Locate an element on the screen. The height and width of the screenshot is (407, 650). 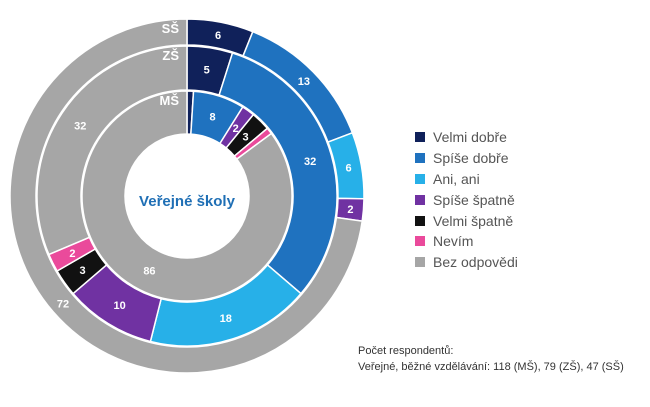
chart-title: Veřejné školy is located at coordinates (187, 201).